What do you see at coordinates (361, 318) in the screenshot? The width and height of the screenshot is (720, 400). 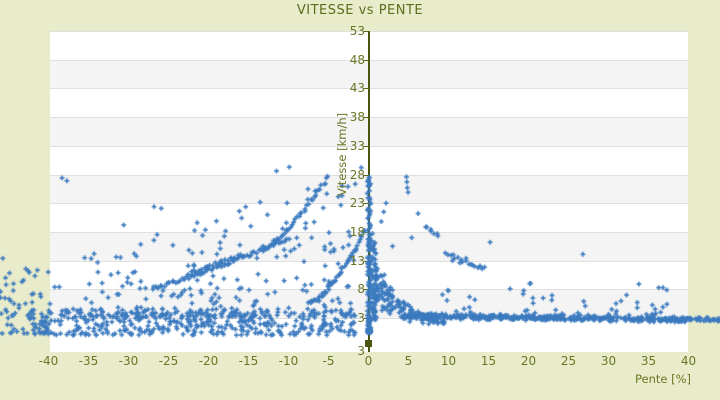 I see `y-tick-label: 3` at bounding box center [361, 318].